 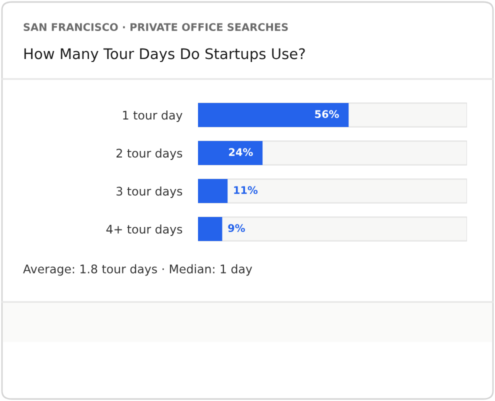 I want to click on data-label: 9%, so click(x=236, y=228).